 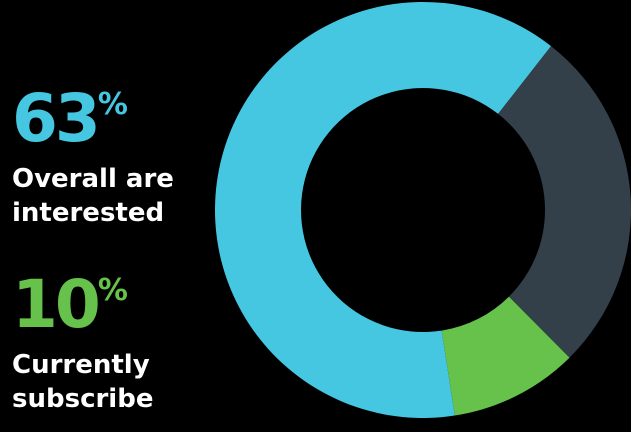 What do you see at coordinates (107, 158) in the screenshot?
I see `stat-interested: 63 % Overall are interested` at bounding box center [107, 158].